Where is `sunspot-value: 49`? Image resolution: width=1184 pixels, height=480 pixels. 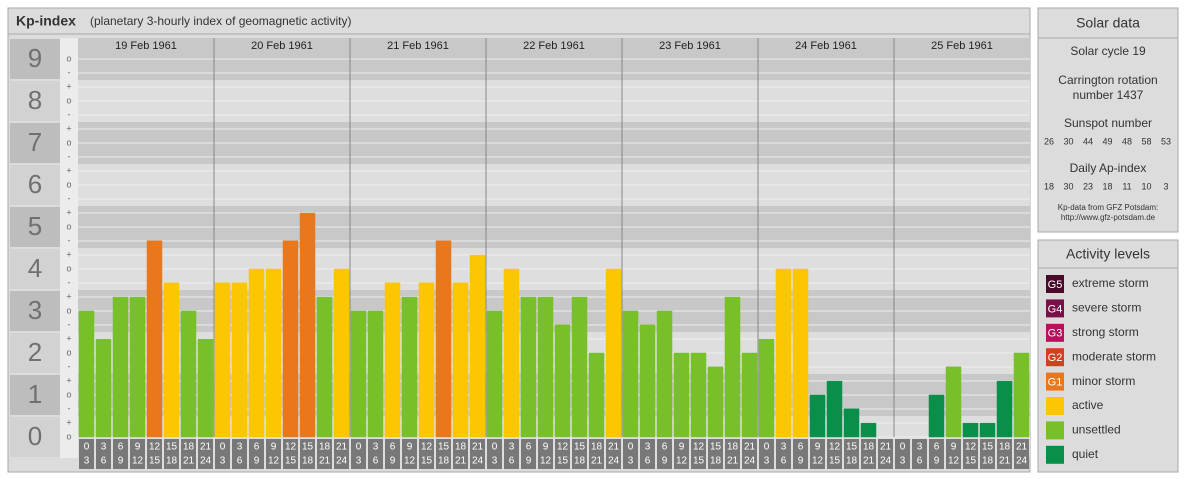
sunspot-value: 49 is located at coordinates (1107, 141).